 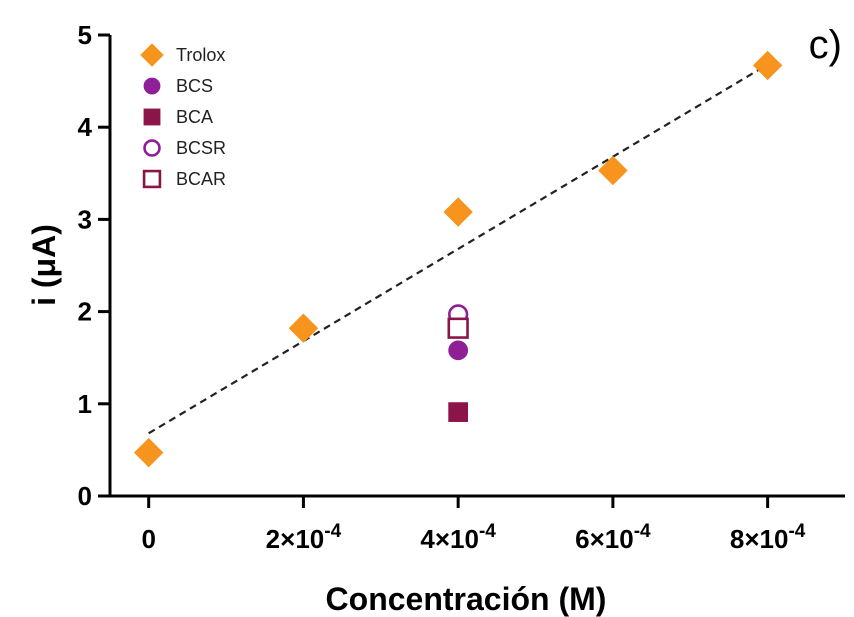 I want to click on y-tick-label: 5, so click(x=85, y=35).